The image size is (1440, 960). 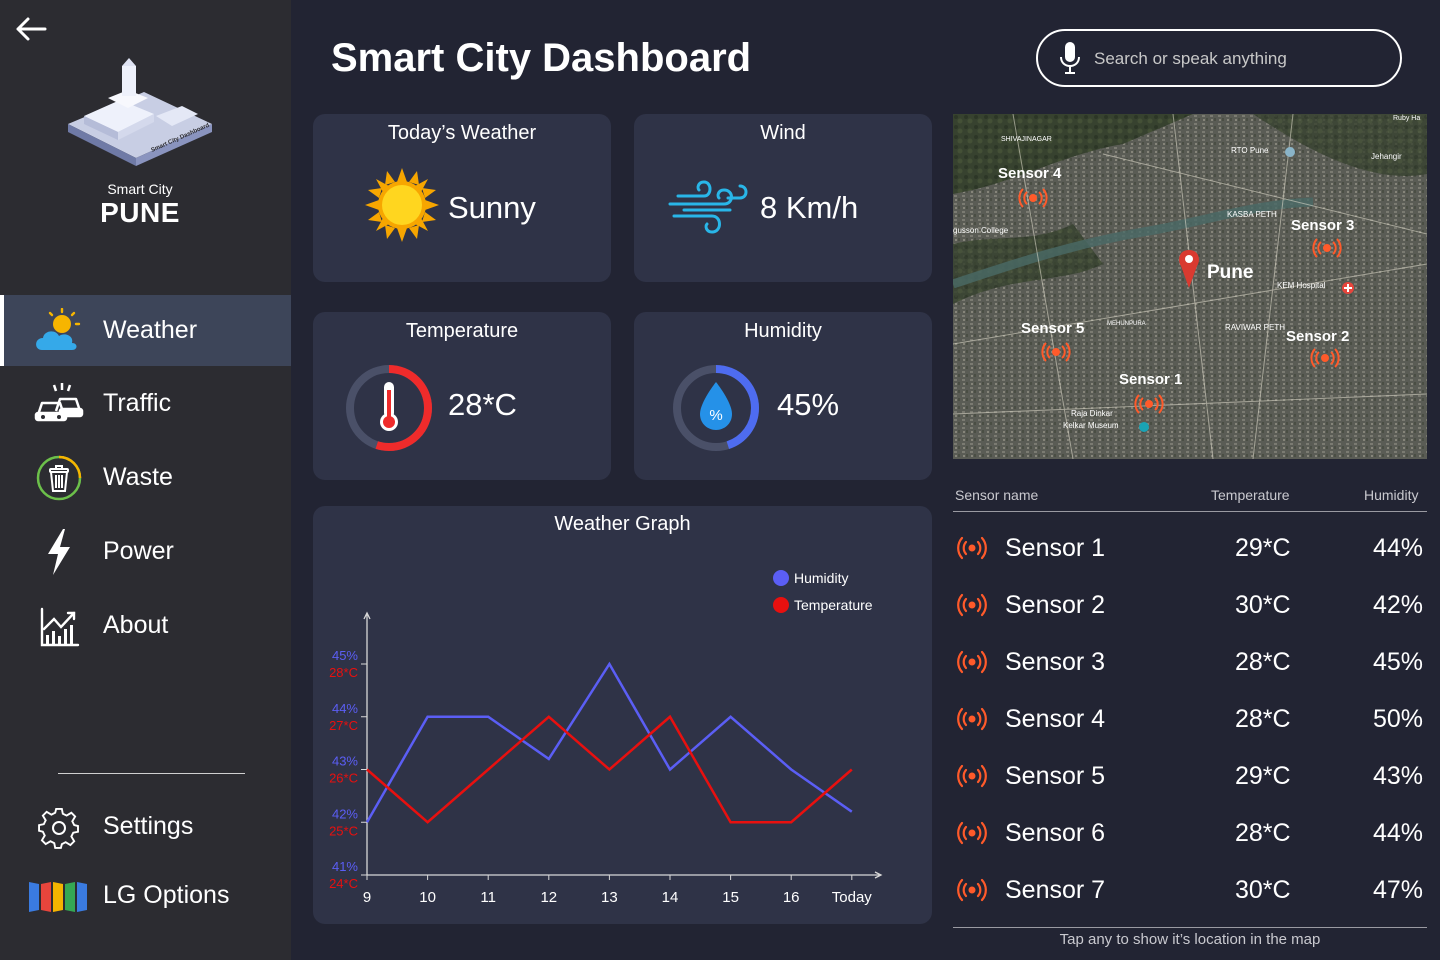 What do you see at coordinates (783, 198) in the screenshot?
I see `wind-card: Wind 8 Km/h` at bounding box center [783, 198].